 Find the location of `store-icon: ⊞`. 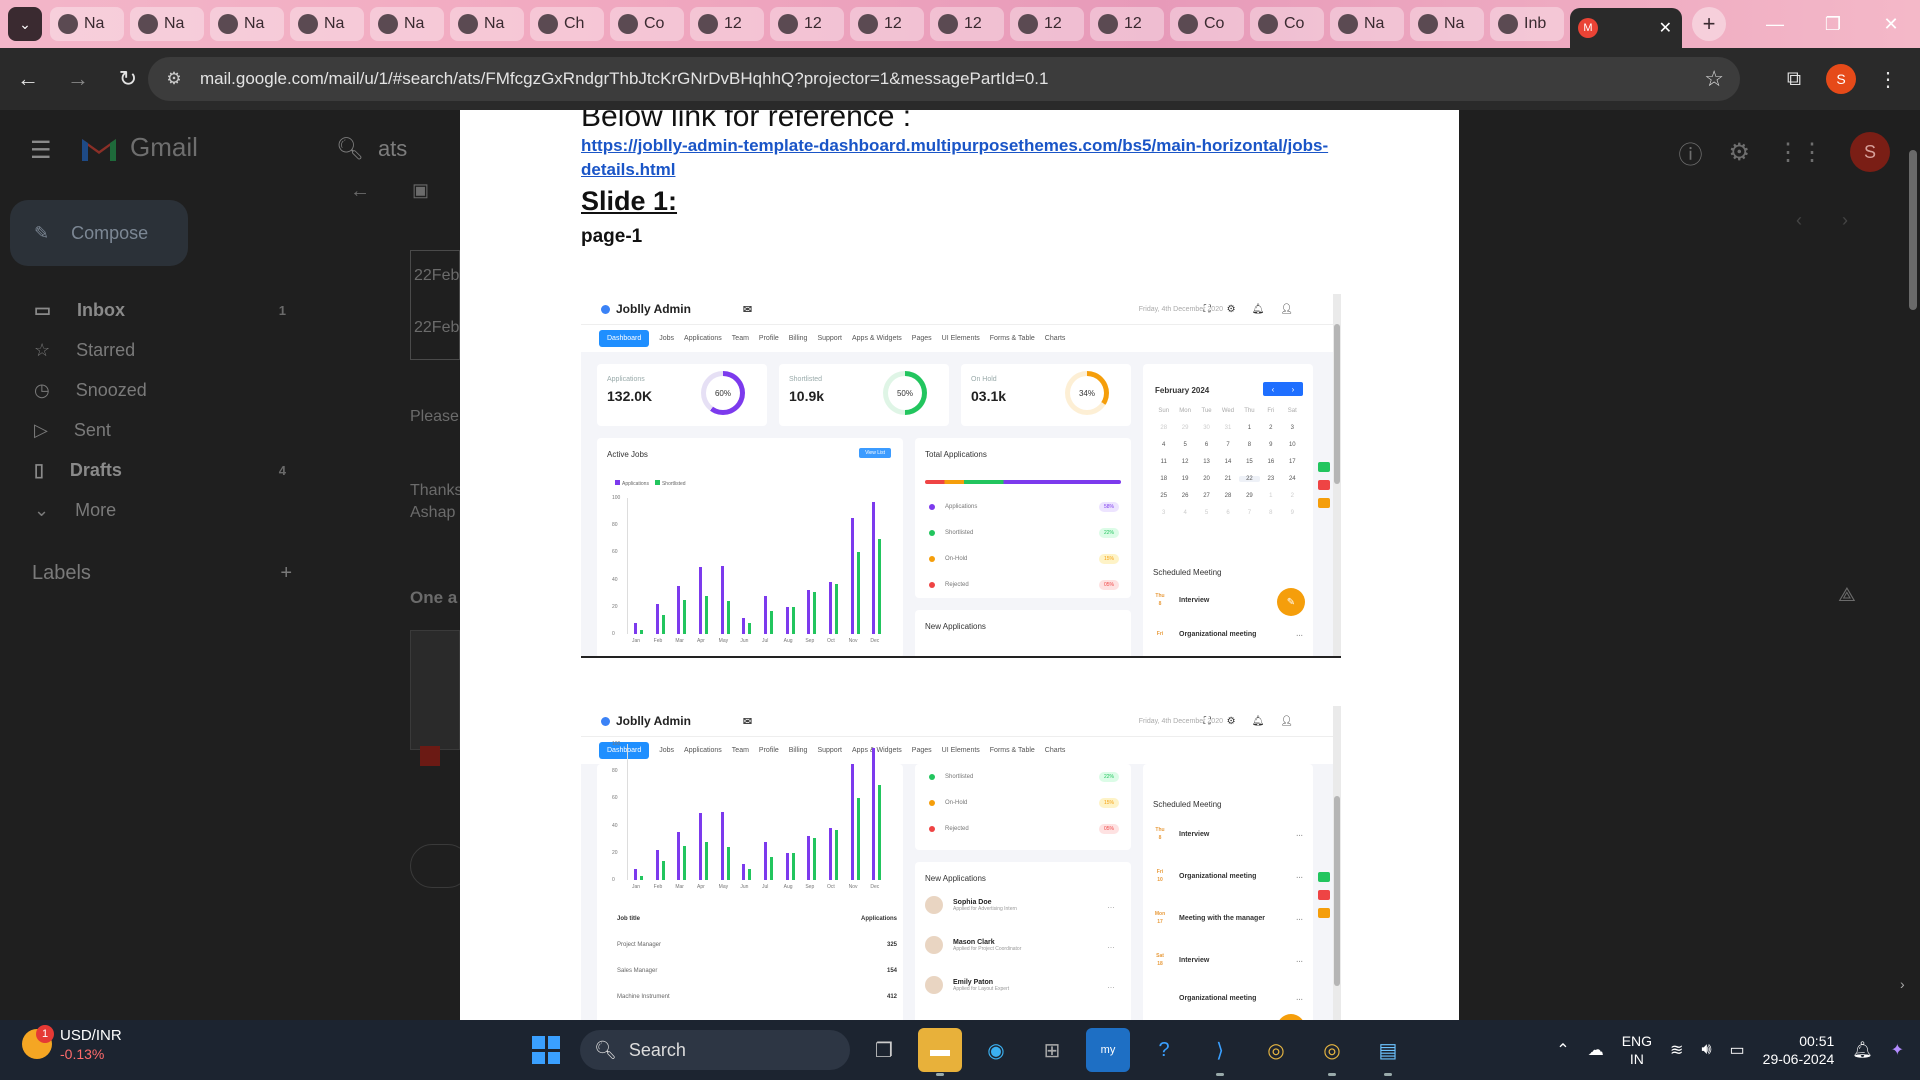

store-icon: ⊞ is located at coordinates (1052, 1050).